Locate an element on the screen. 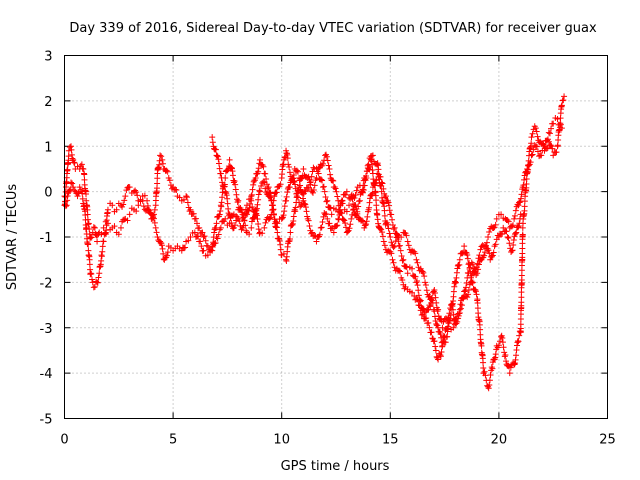  x-tick-label: 25 is located at coordinates (607, 440).